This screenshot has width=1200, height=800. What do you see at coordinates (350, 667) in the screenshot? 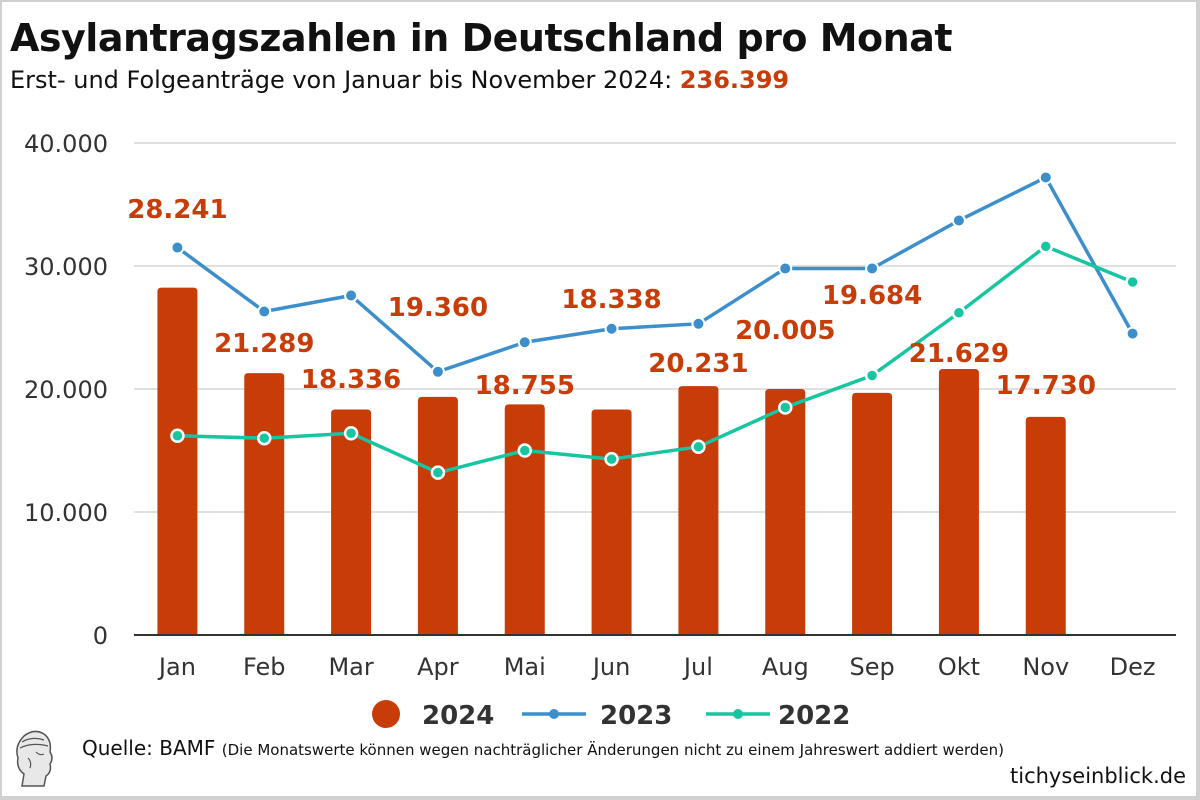
I see `x-tick-label: Mar` at bounding box center [350, 667].